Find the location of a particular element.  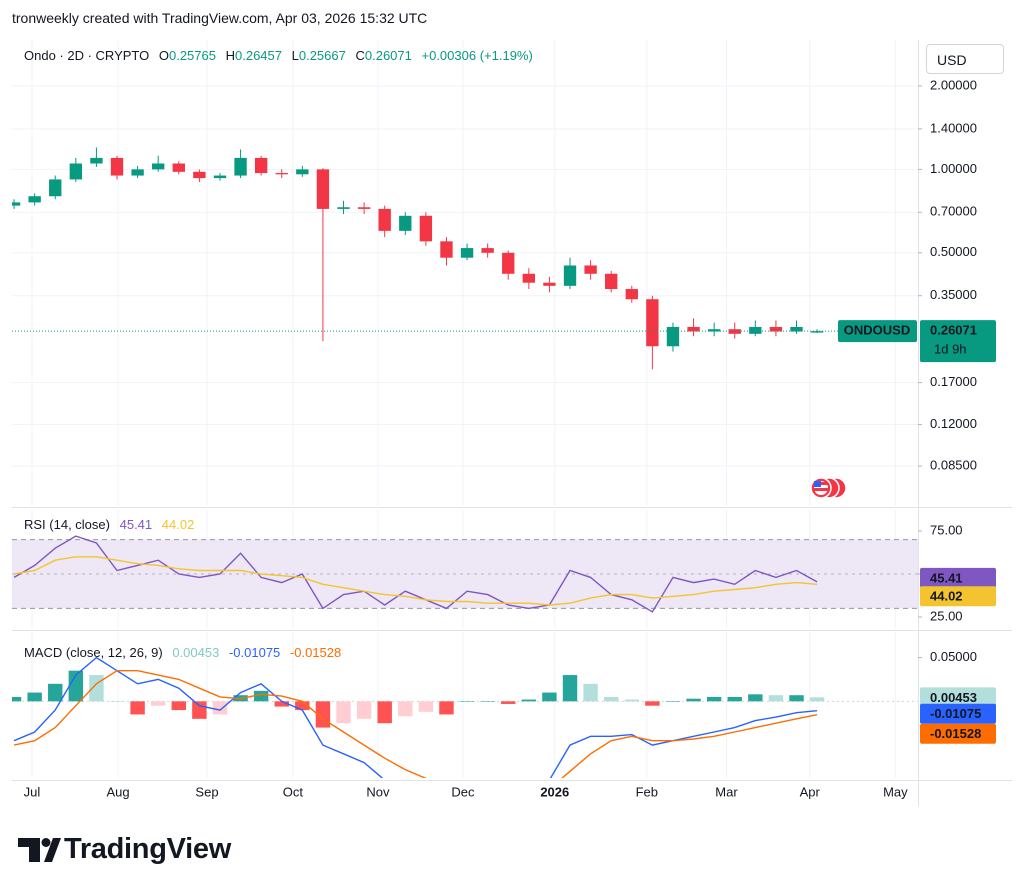

tradingview-logo is located at coordinates (39, 850).